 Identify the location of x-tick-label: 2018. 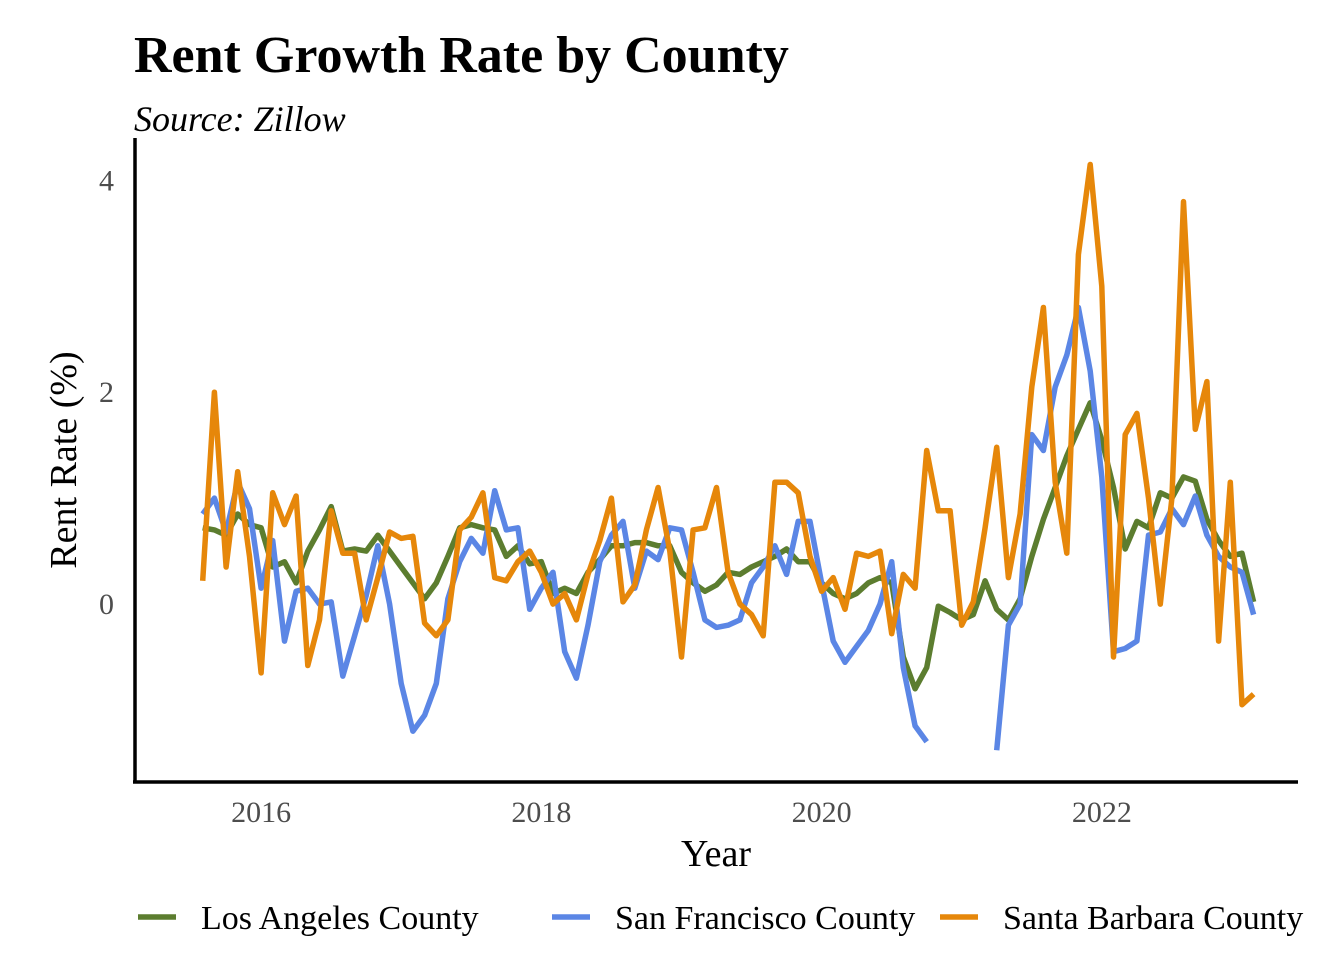
(541, 812).